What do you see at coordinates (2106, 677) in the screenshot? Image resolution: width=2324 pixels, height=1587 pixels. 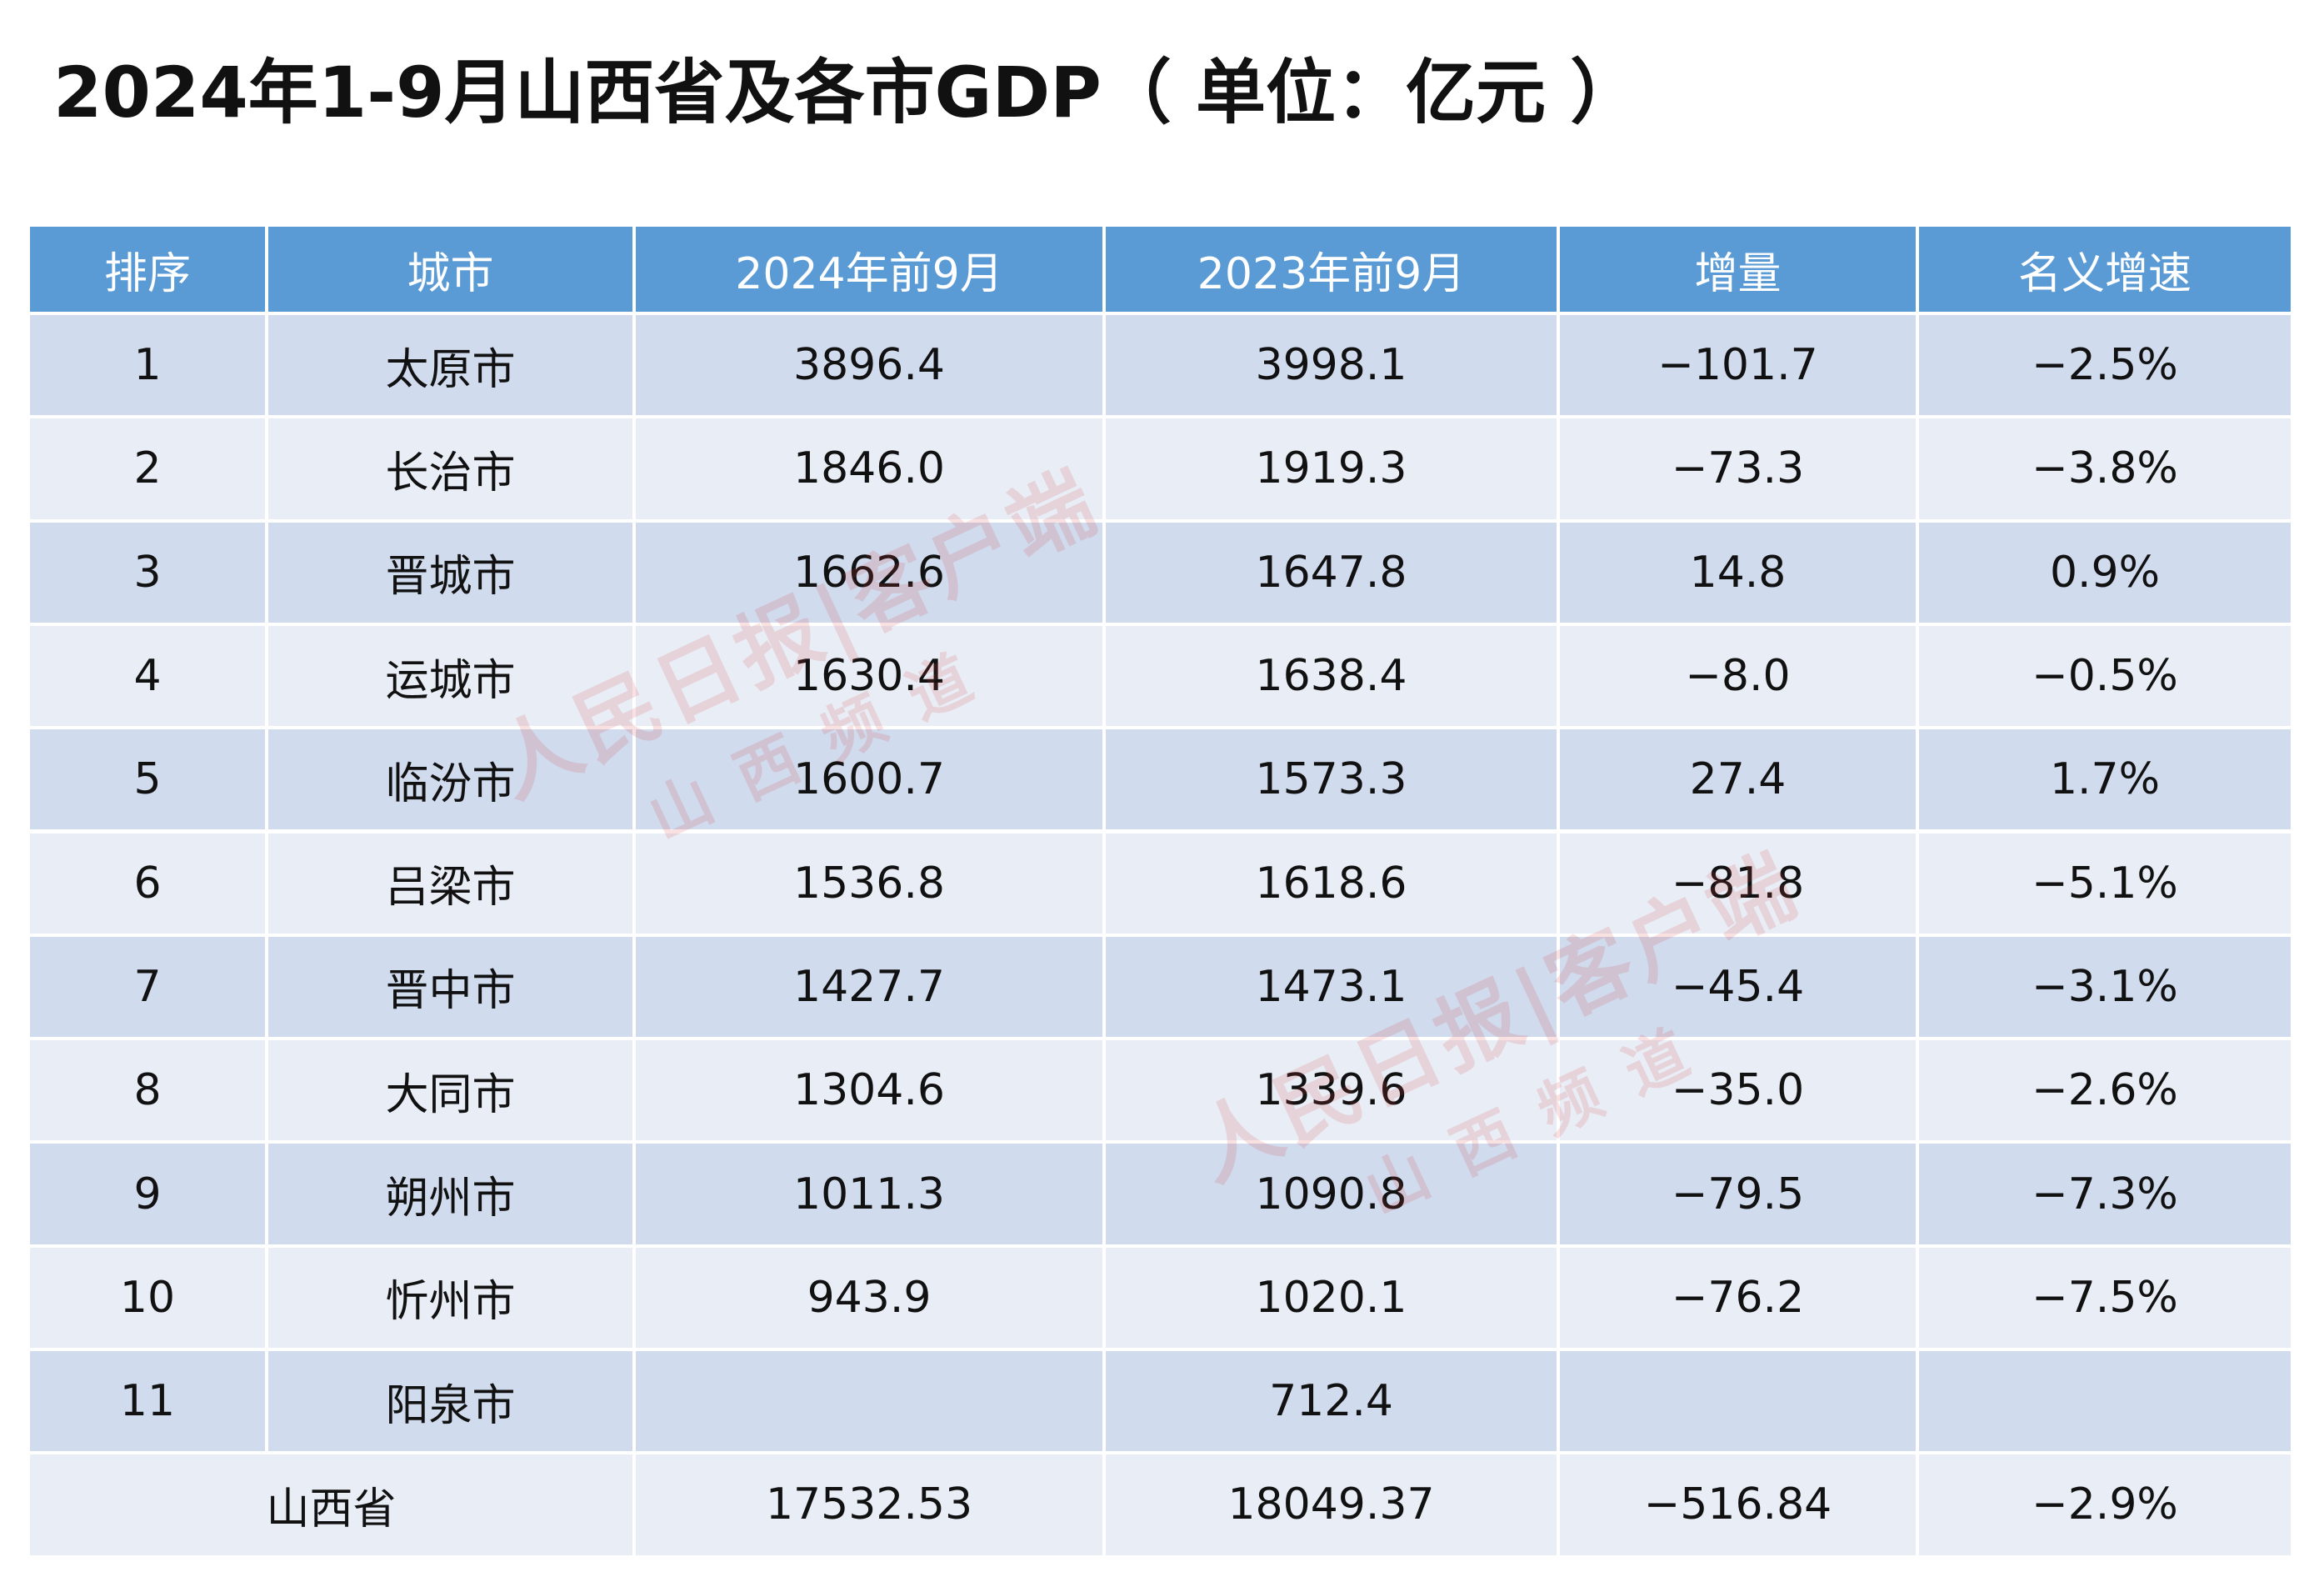 I see `table-cell: −0.5%` at bounding box center [2106, 677].